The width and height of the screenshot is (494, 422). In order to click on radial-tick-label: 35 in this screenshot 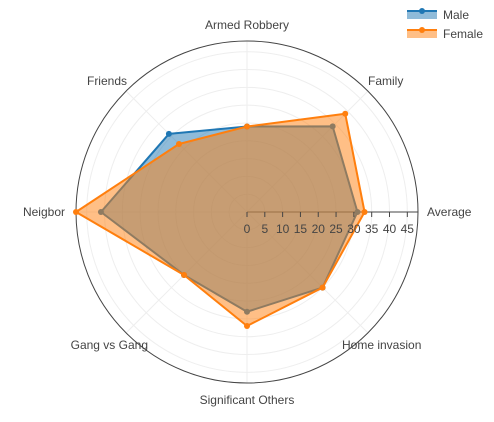, I will do `click(372, 229)`.